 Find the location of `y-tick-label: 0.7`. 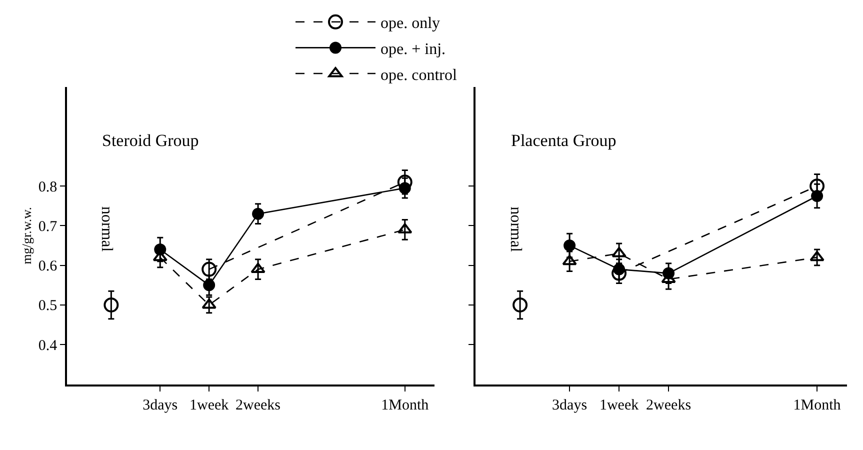

y-tick-label: 0.7 is located at coordinates (48, 226).